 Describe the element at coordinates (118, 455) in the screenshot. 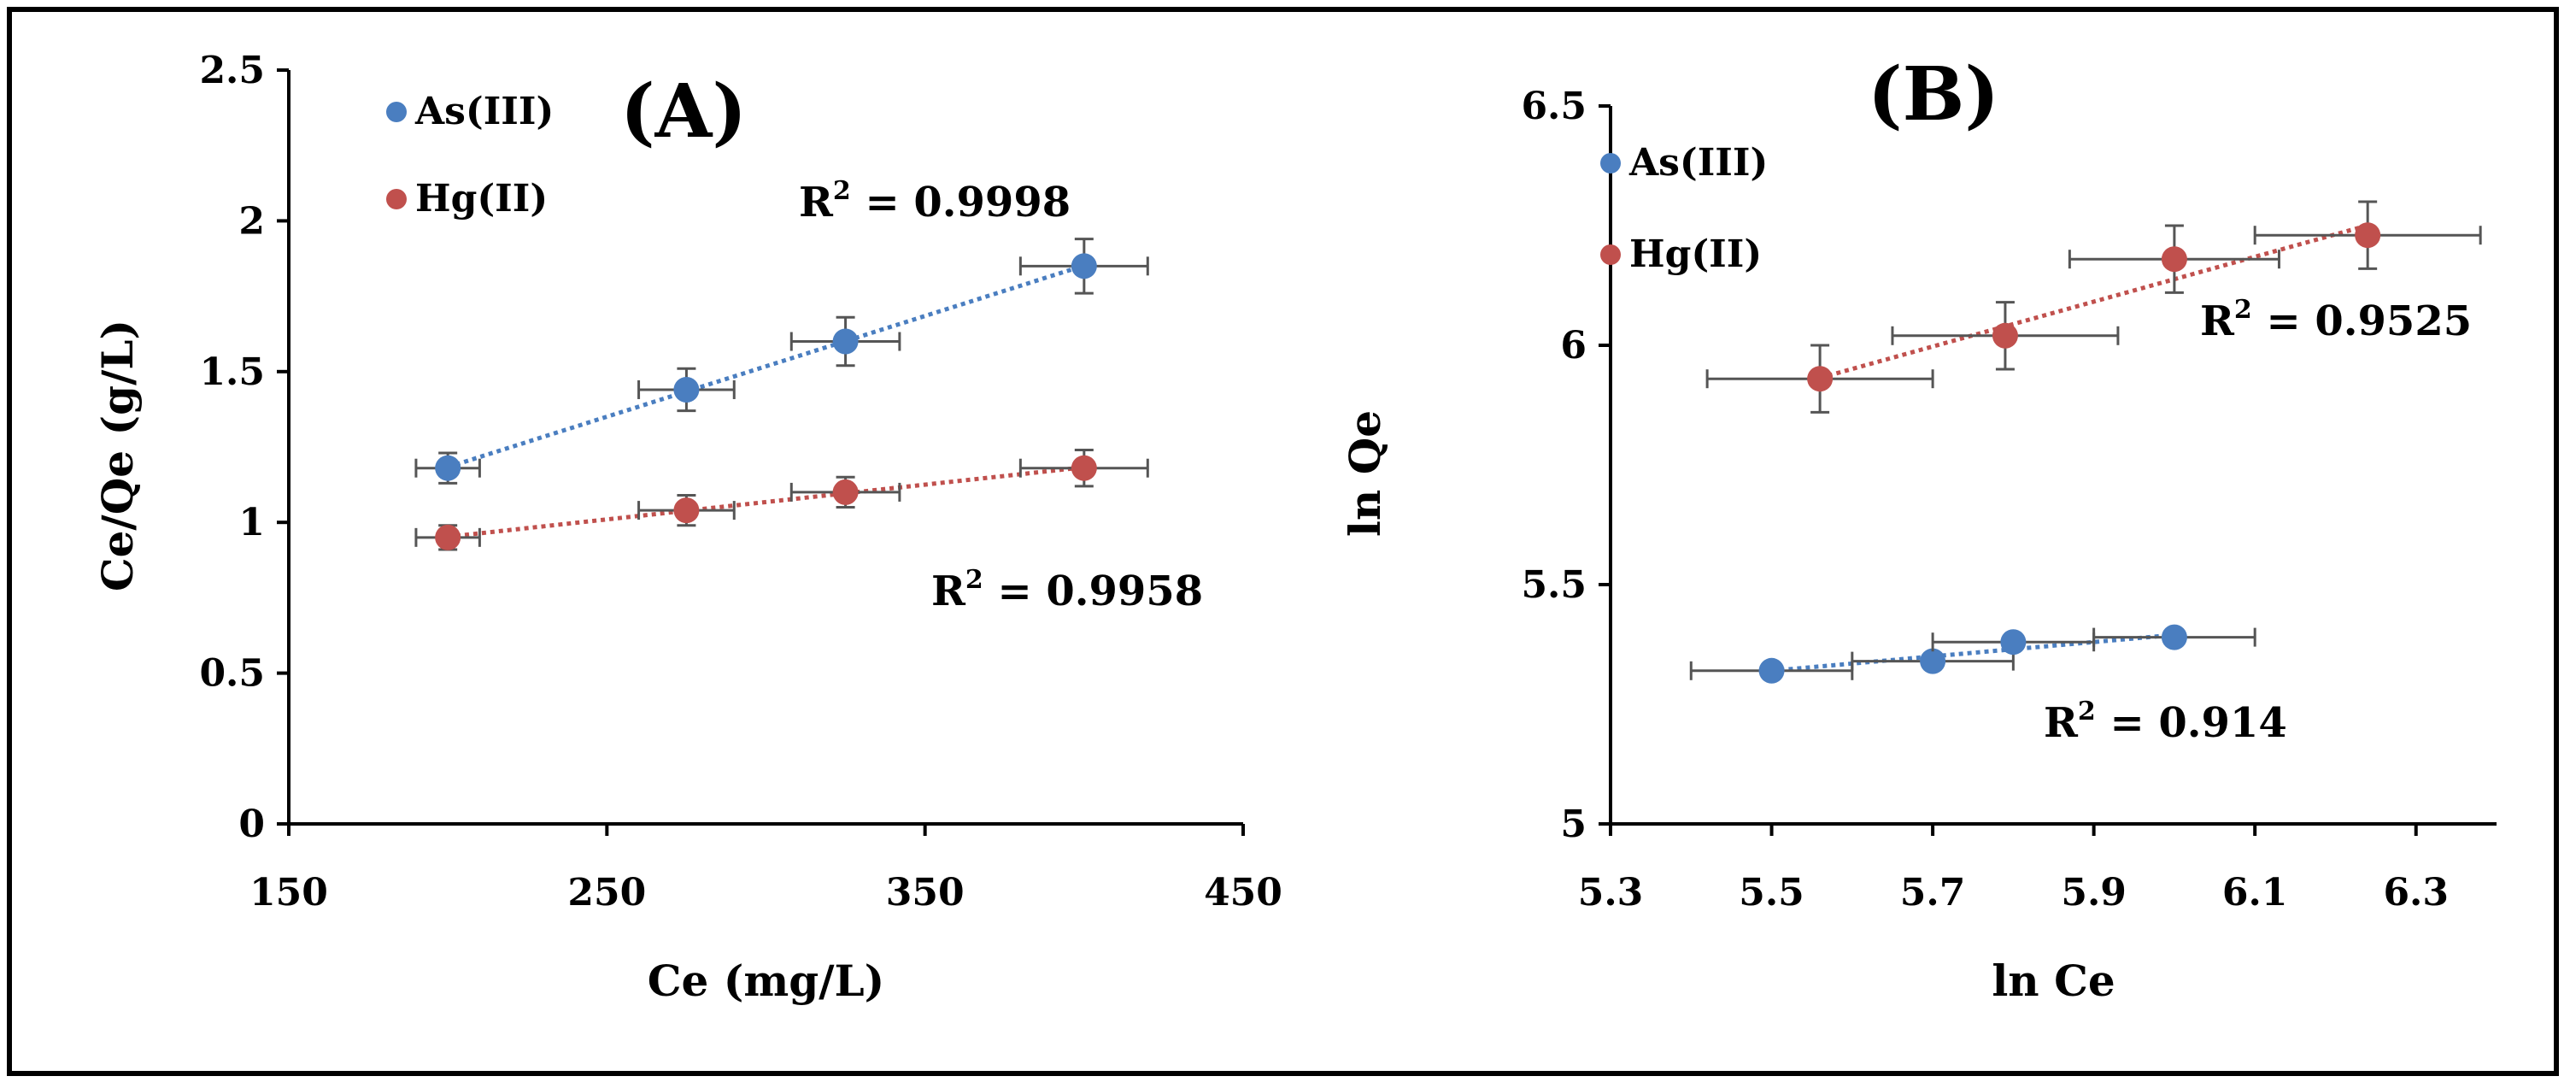

I see `y-axis-label: Ce/Qe (g/L)` at that location.